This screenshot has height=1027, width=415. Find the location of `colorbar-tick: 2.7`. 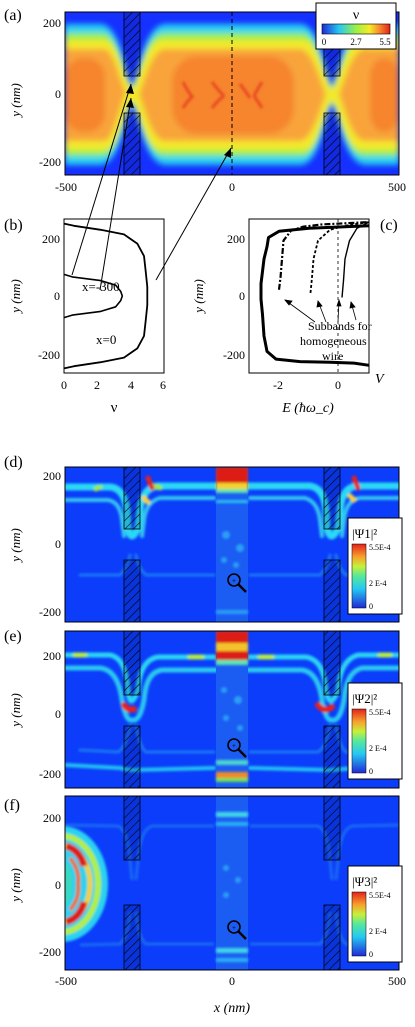

colorbar-tick: 2.7 is located at coordinates (356, 42).